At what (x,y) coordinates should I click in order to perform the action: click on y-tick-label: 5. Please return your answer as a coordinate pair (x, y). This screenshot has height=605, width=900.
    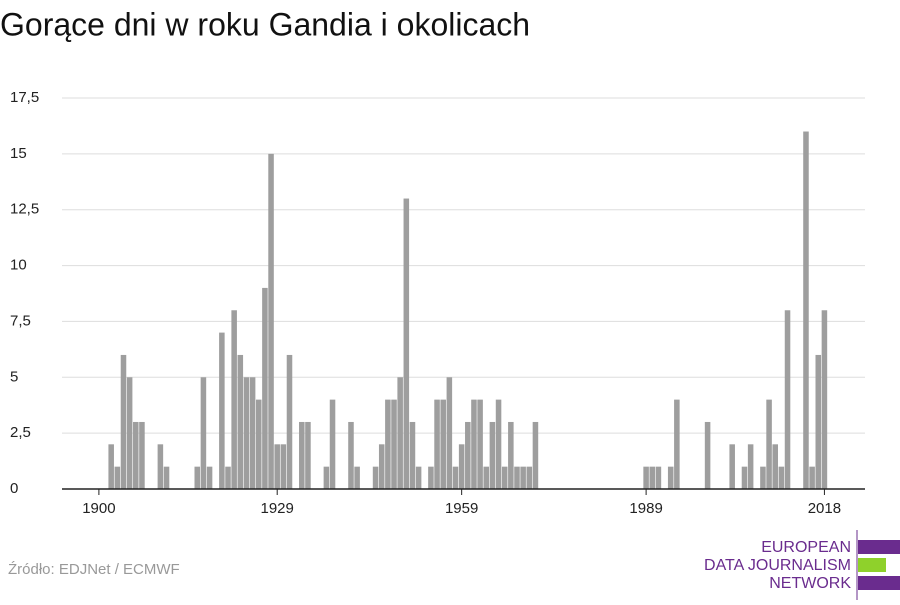
    Looking at the image, I should click on (14, 376).